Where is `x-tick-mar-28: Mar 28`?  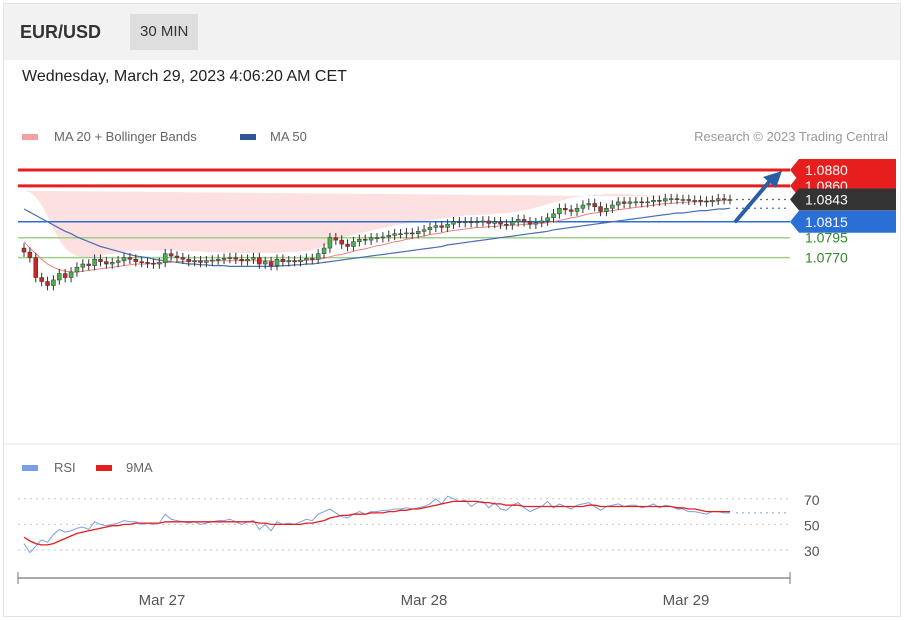
x-tick-mar-28: Mar 28 is located at coordinates (424, 600).